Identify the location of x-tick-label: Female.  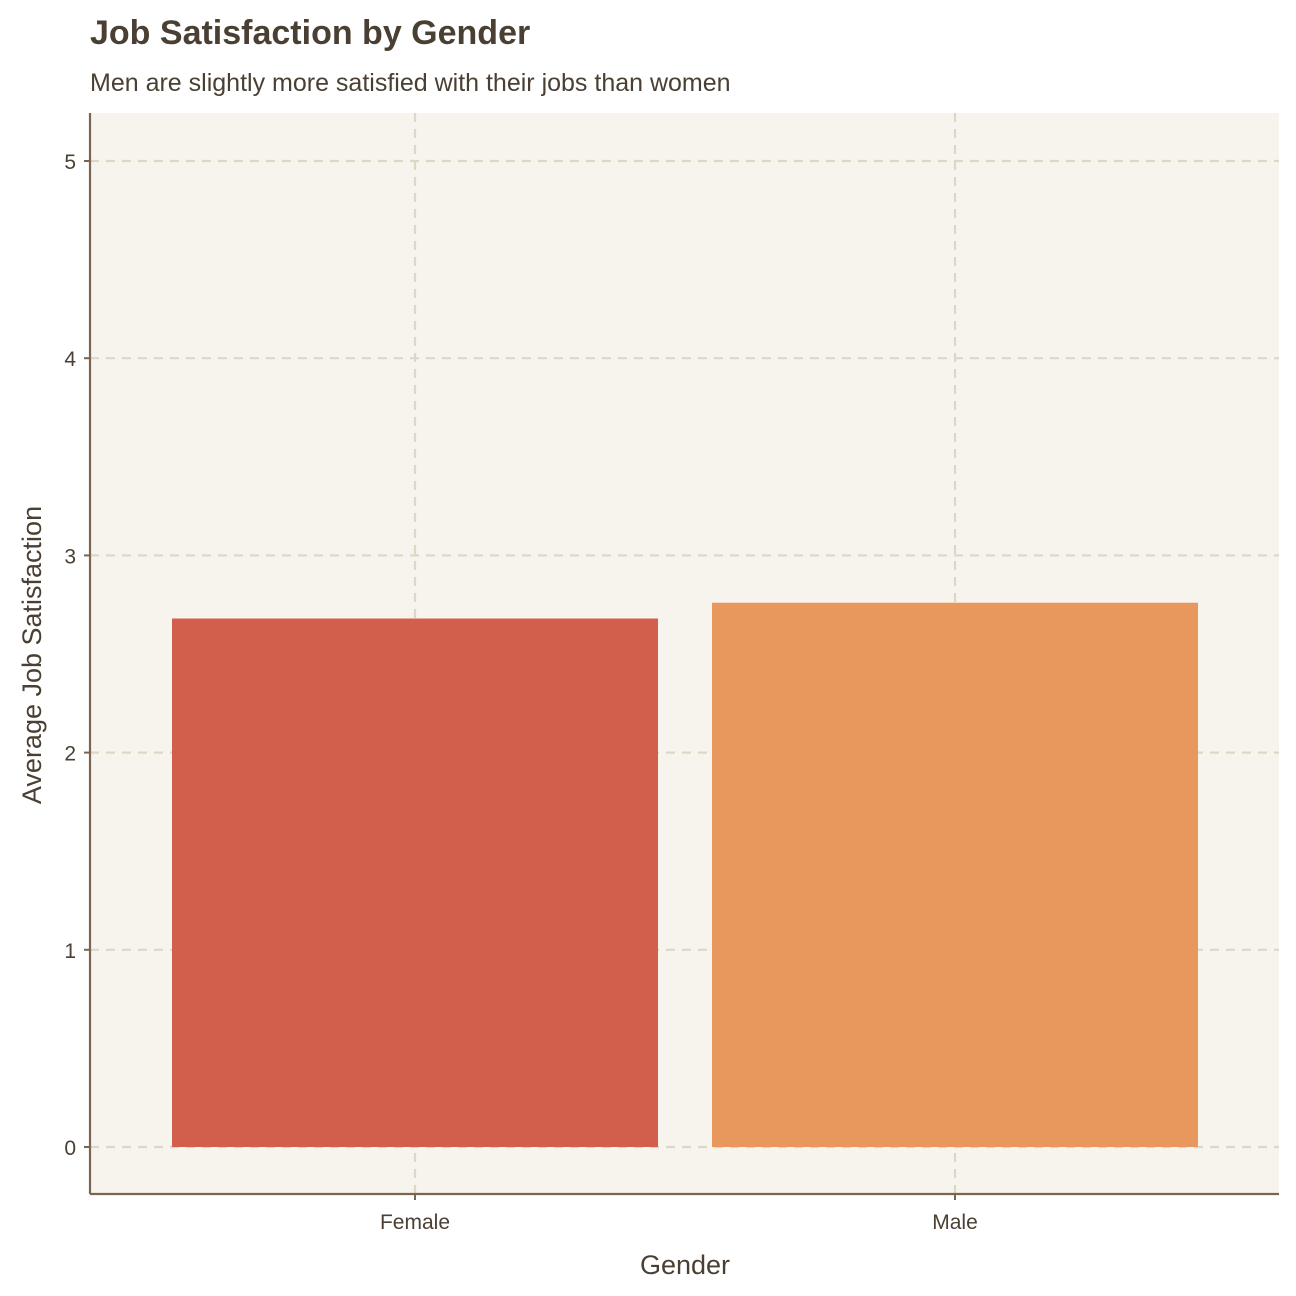
(415, 1222).